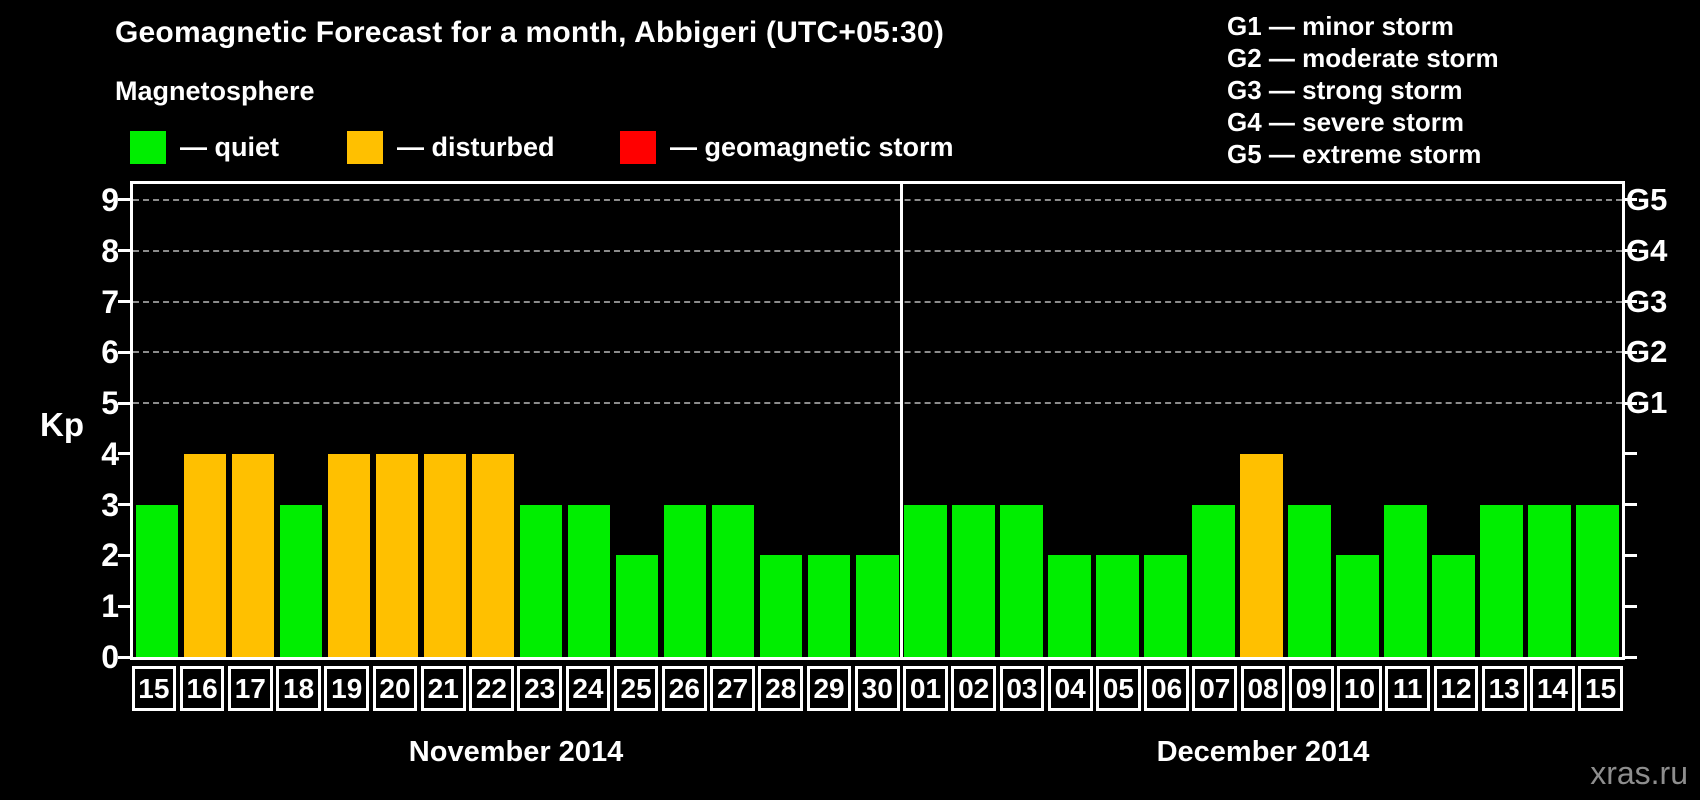 The width and height of the screenshot is (1700, 800). What do you see at coordinates (1118, 688) in the screenshot?
I see `date-cell: 05` at bounding box center [1118, 688].